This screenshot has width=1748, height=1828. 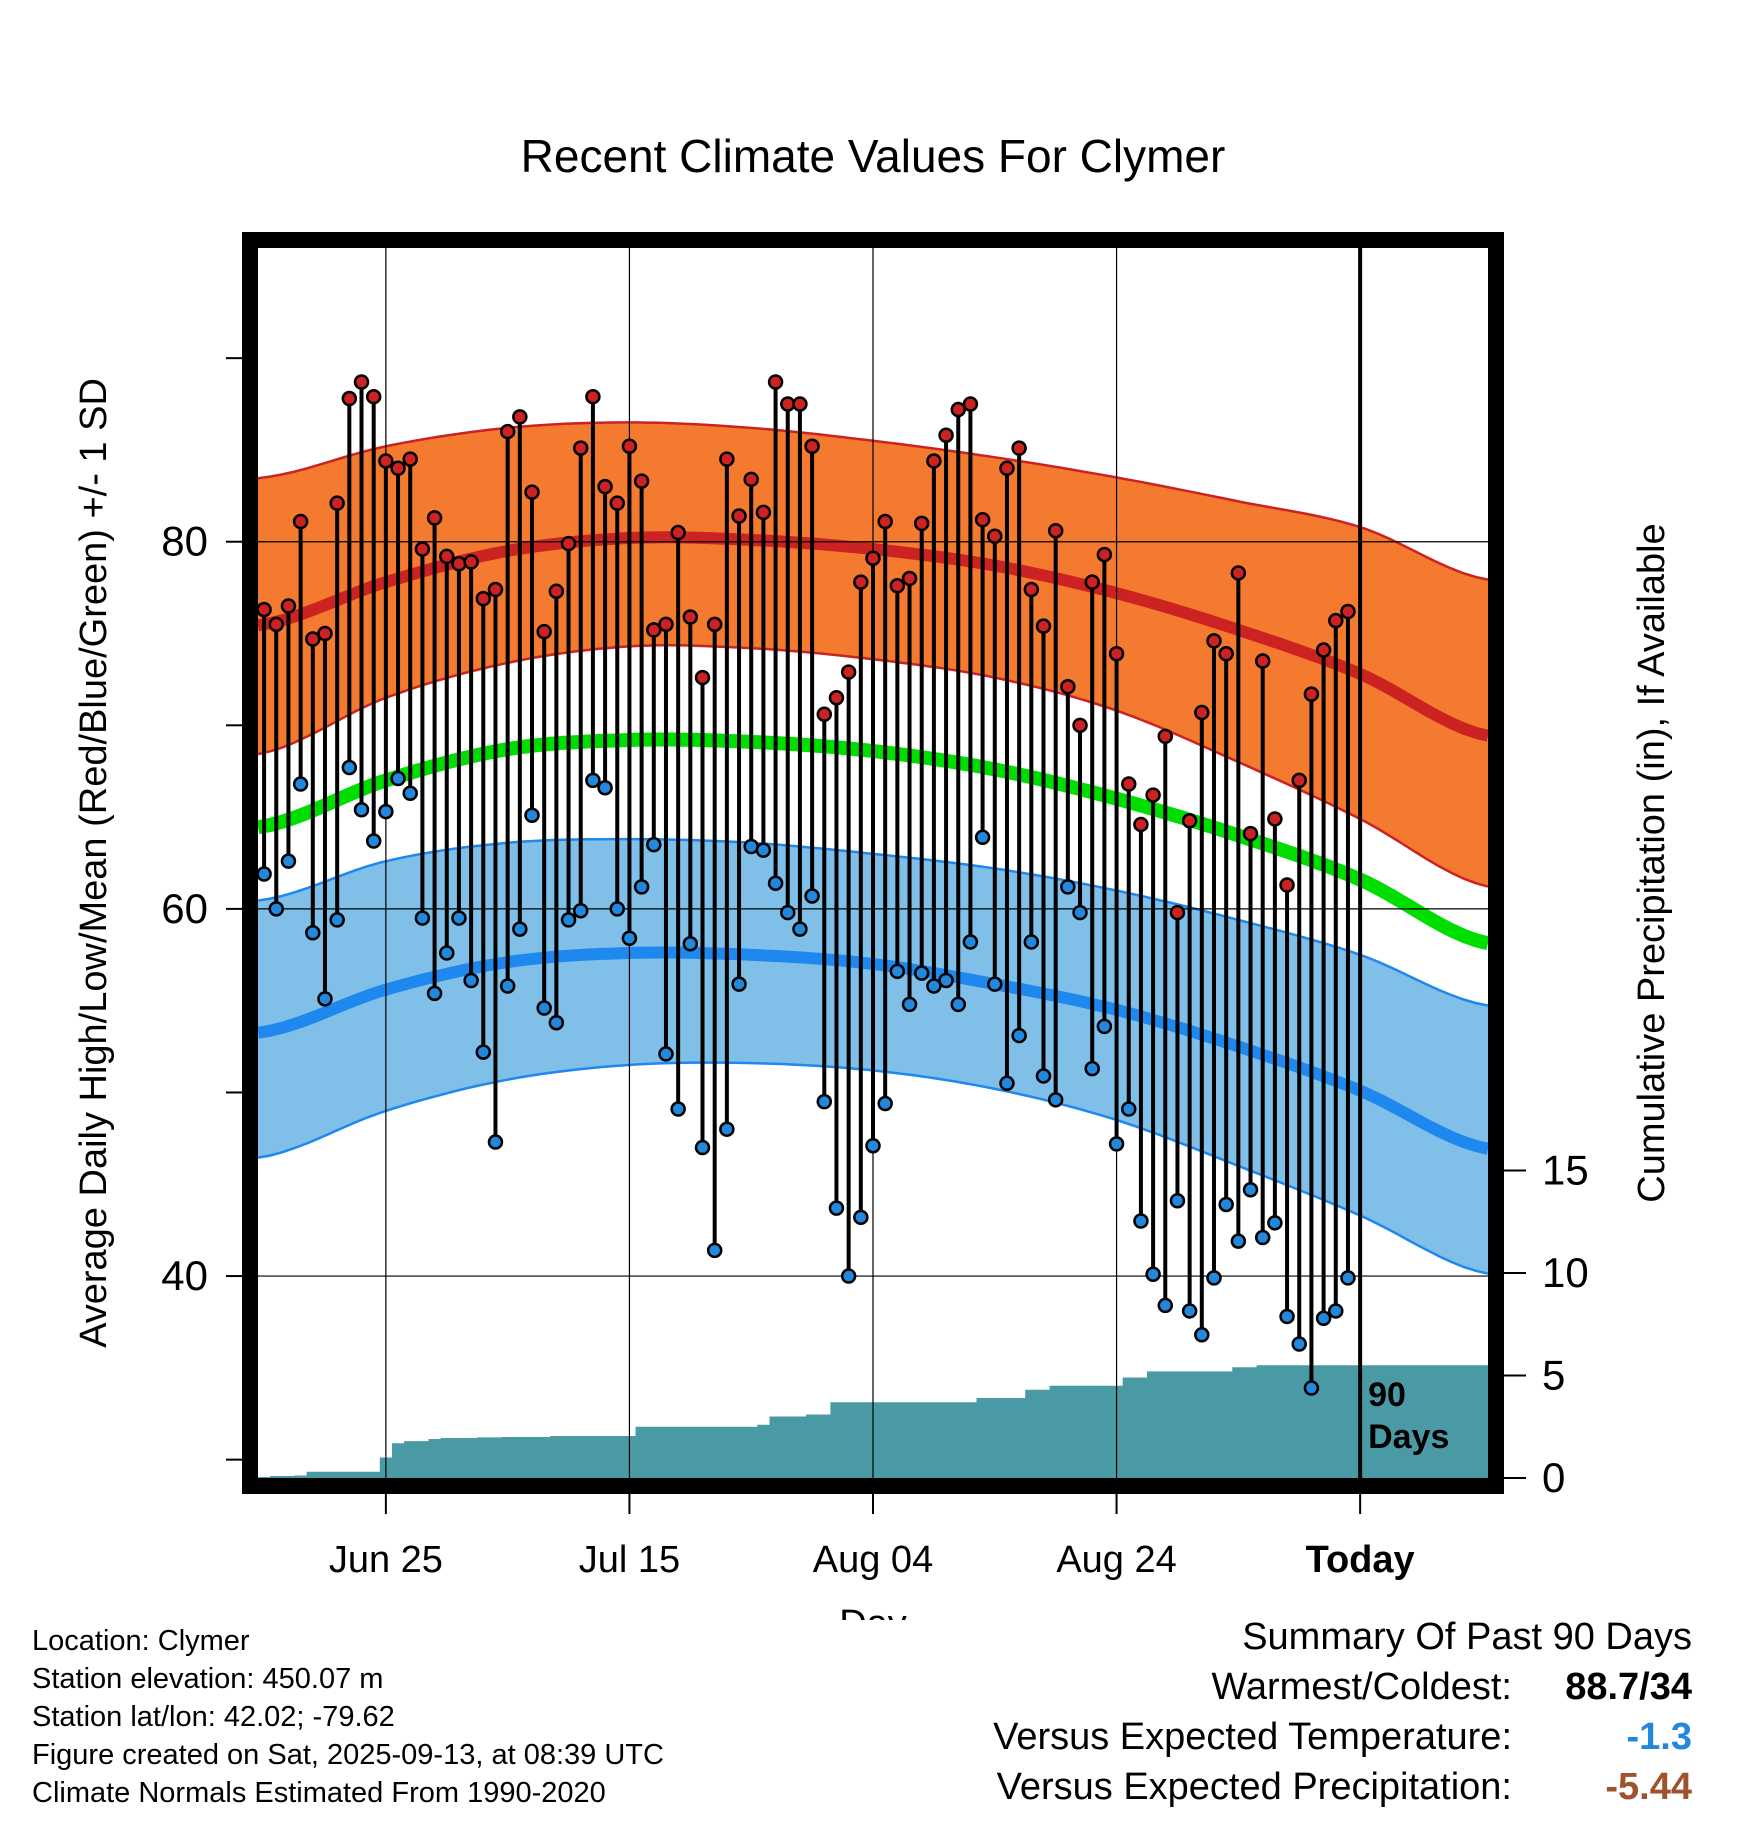 What do you see at coordinates (208, 1679) in the screenshot?
I see `elevation-text: Station elevation: 450.07 m` at bounding box center [208, 1679].